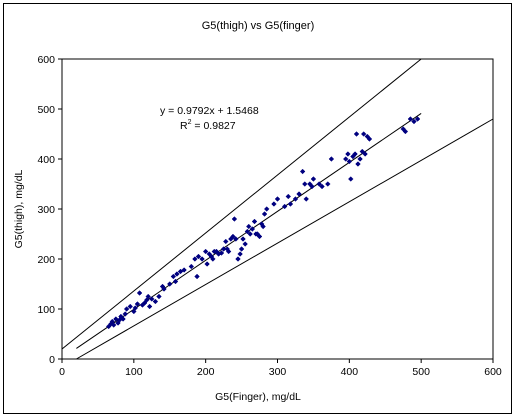  What do you see at coordinates (19, 208) in the screenshot?
I see `y-axis-label: G5(thigh), mg/dL` at bounding box center [19, 208].